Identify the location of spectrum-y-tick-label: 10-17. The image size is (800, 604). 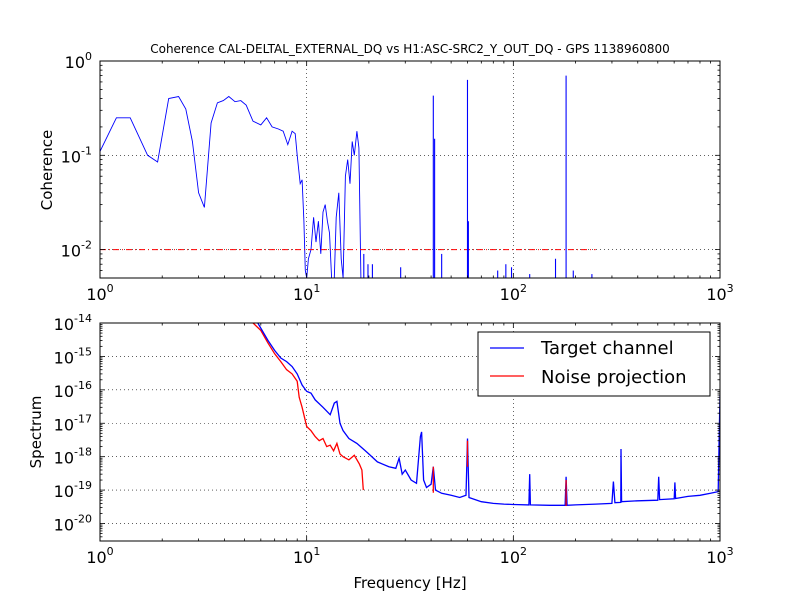
(73, 423).